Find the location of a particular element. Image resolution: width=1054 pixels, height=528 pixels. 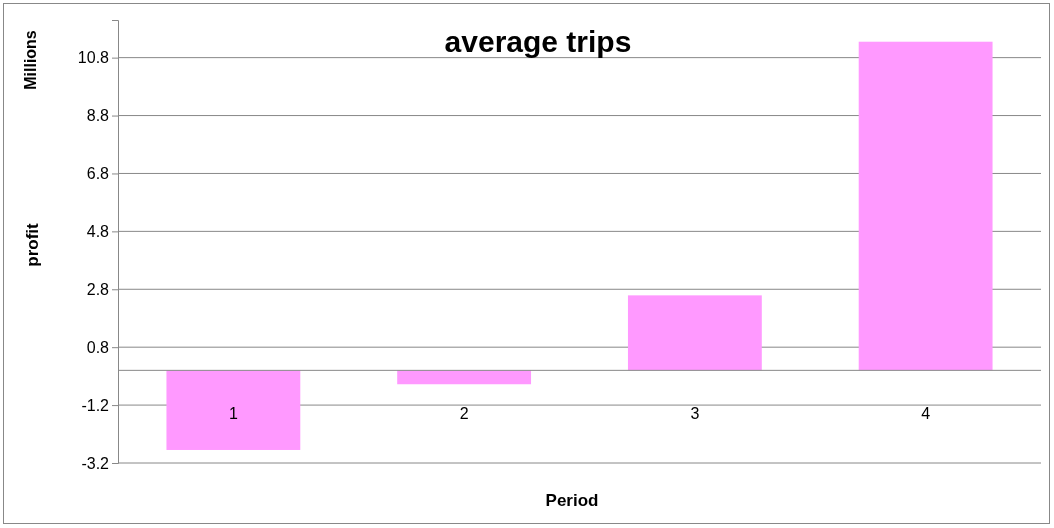

text: Millions is located at coordinates (30, 60).